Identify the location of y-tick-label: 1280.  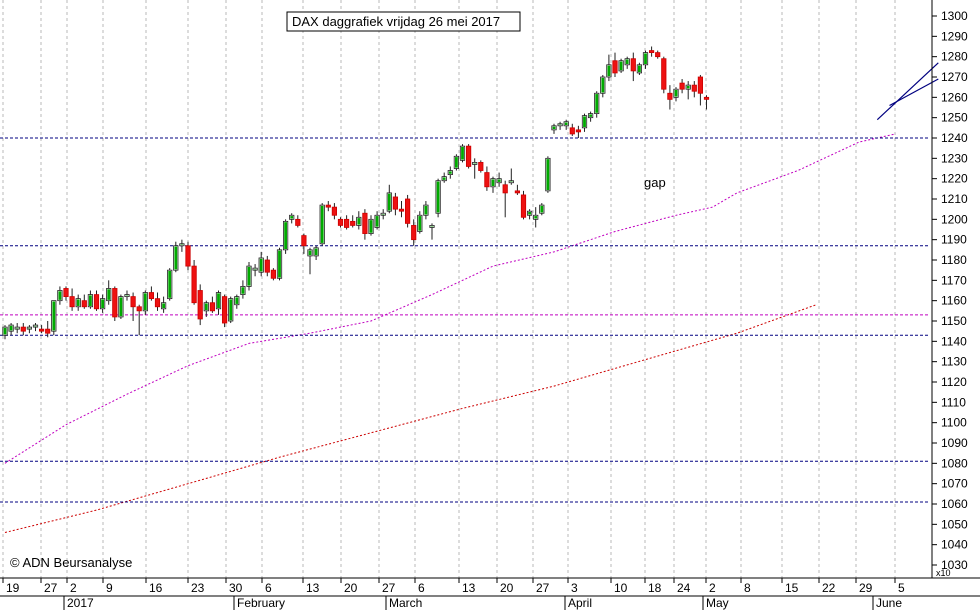
(954, 57).